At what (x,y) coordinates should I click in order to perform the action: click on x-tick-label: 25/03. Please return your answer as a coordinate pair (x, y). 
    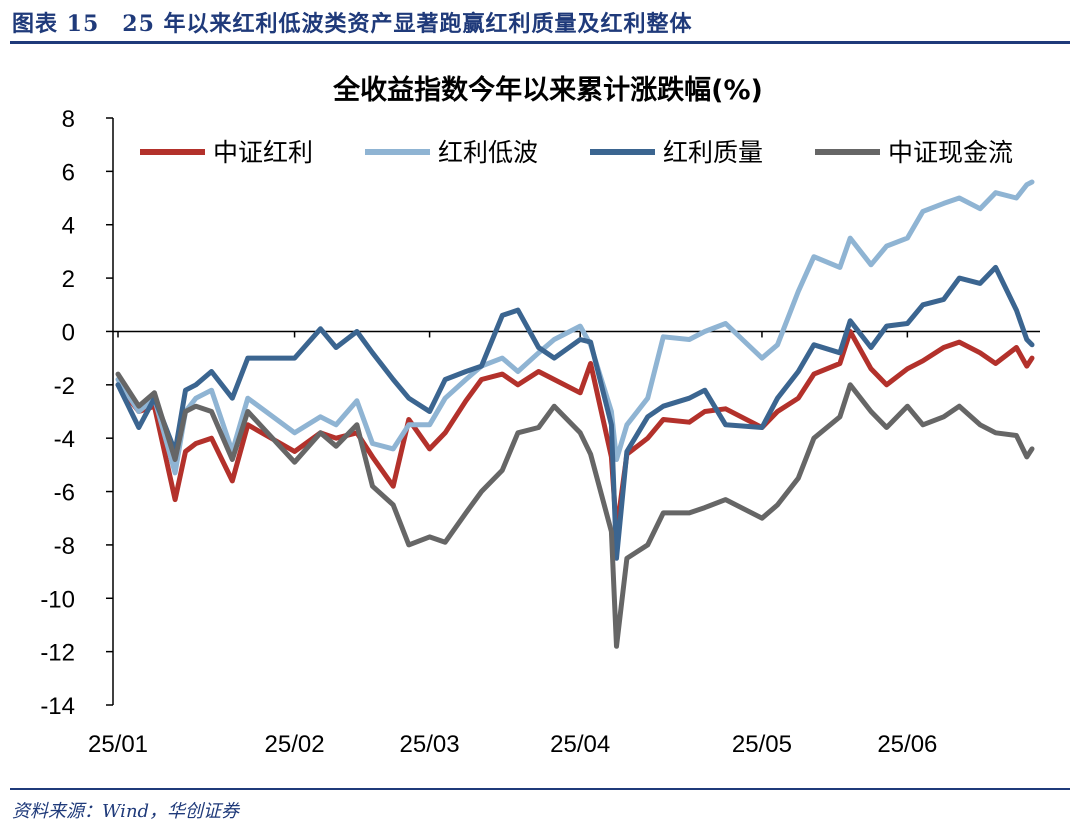
    Looking at the image, I should click on (430, 744).